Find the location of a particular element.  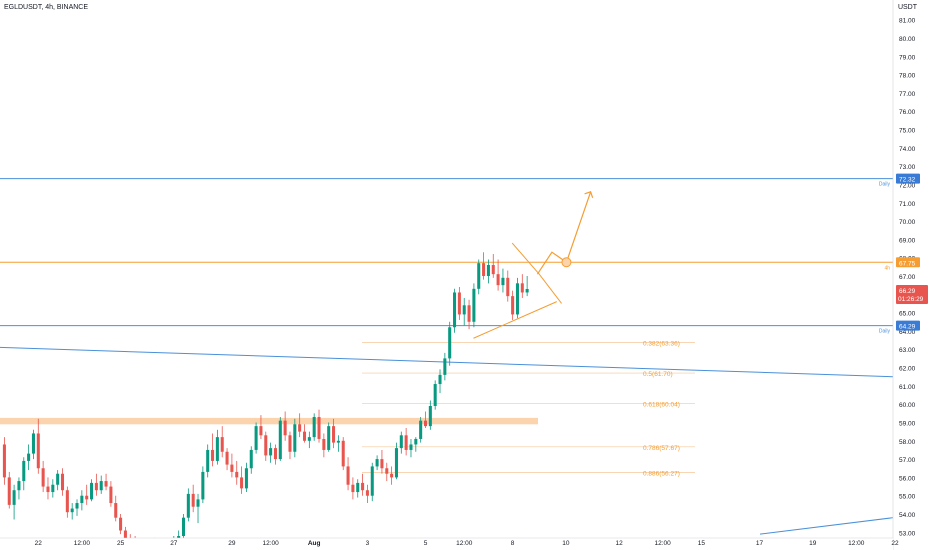

x-tick-label: 22 is located at coordinates (39, 543).